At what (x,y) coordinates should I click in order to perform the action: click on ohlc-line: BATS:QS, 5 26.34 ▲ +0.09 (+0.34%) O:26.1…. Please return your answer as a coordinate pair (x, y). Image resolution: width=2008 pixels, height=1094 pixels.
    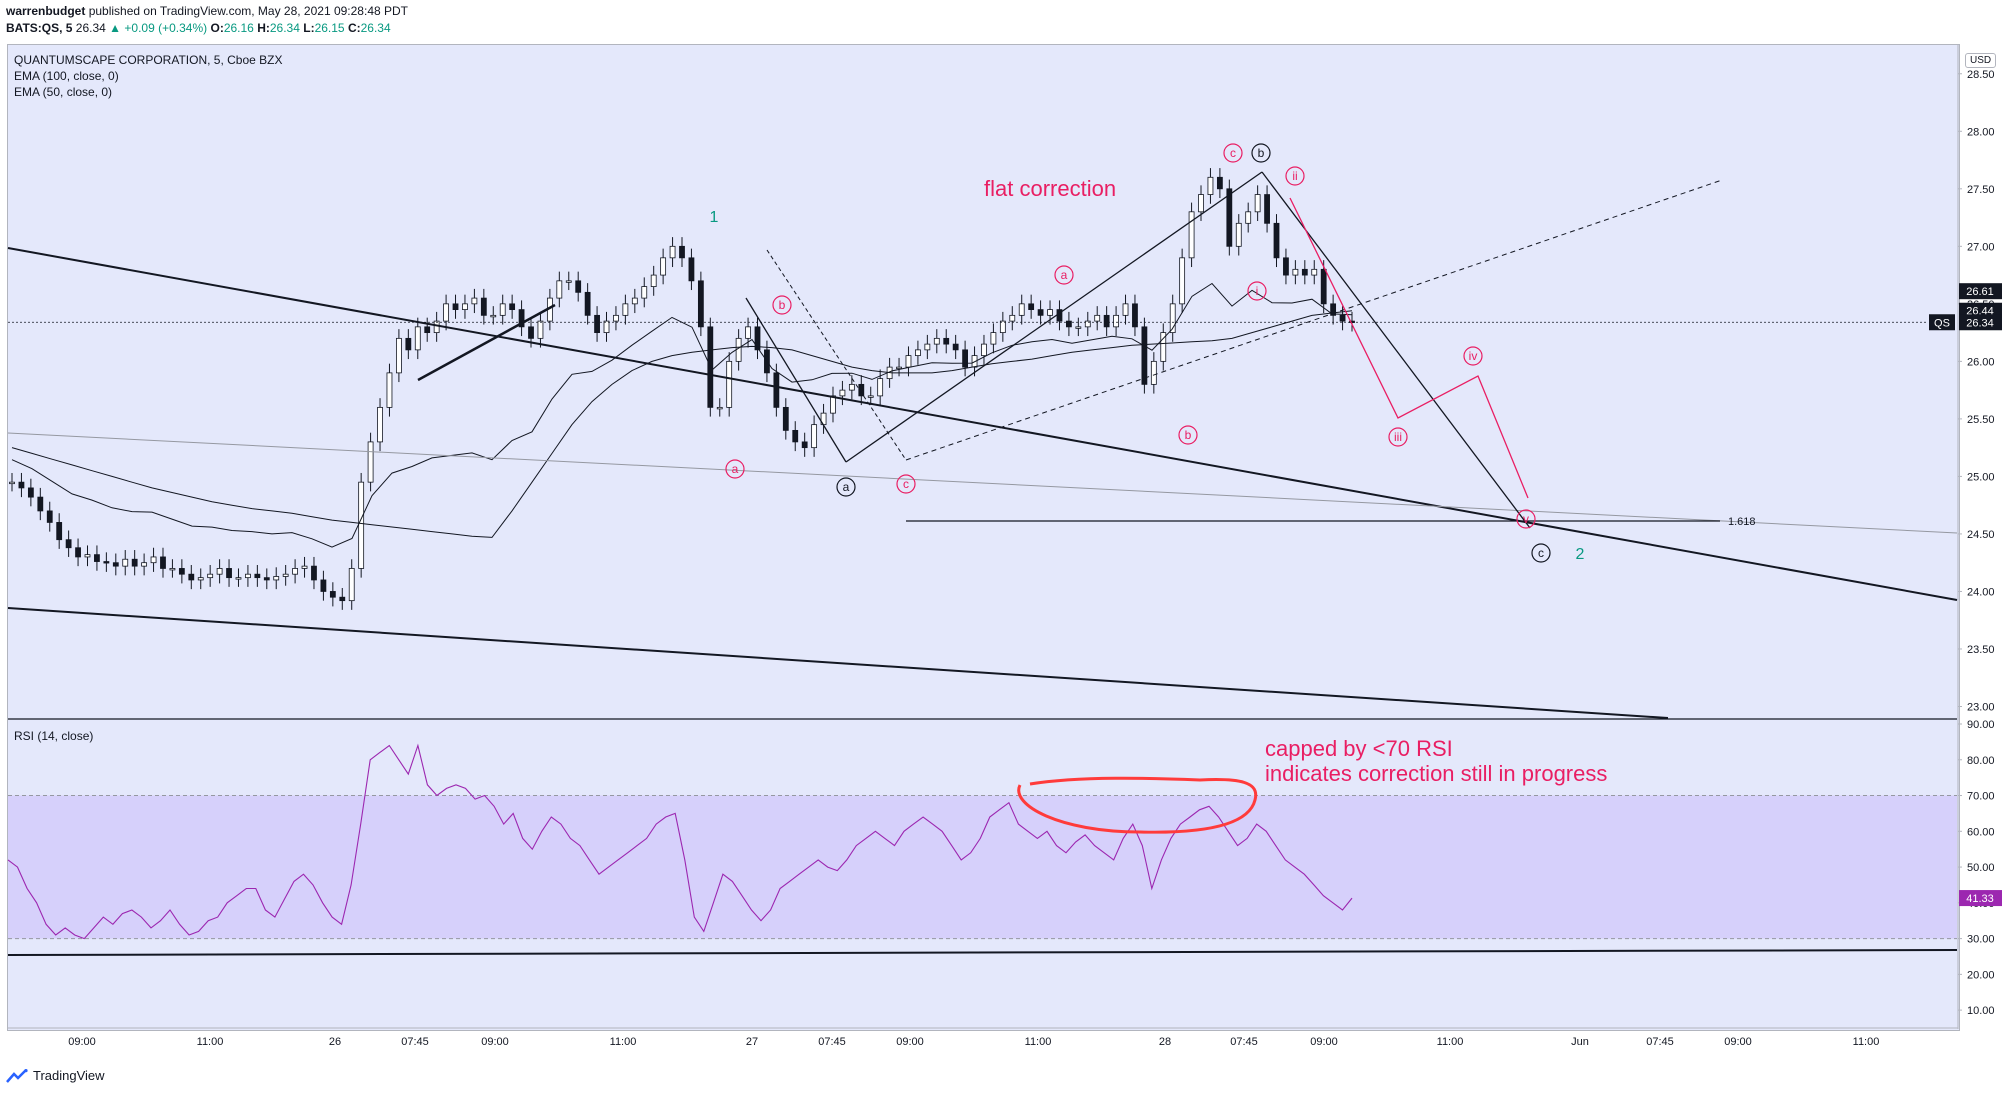
    Looking at the image, I should click on (198, 28).